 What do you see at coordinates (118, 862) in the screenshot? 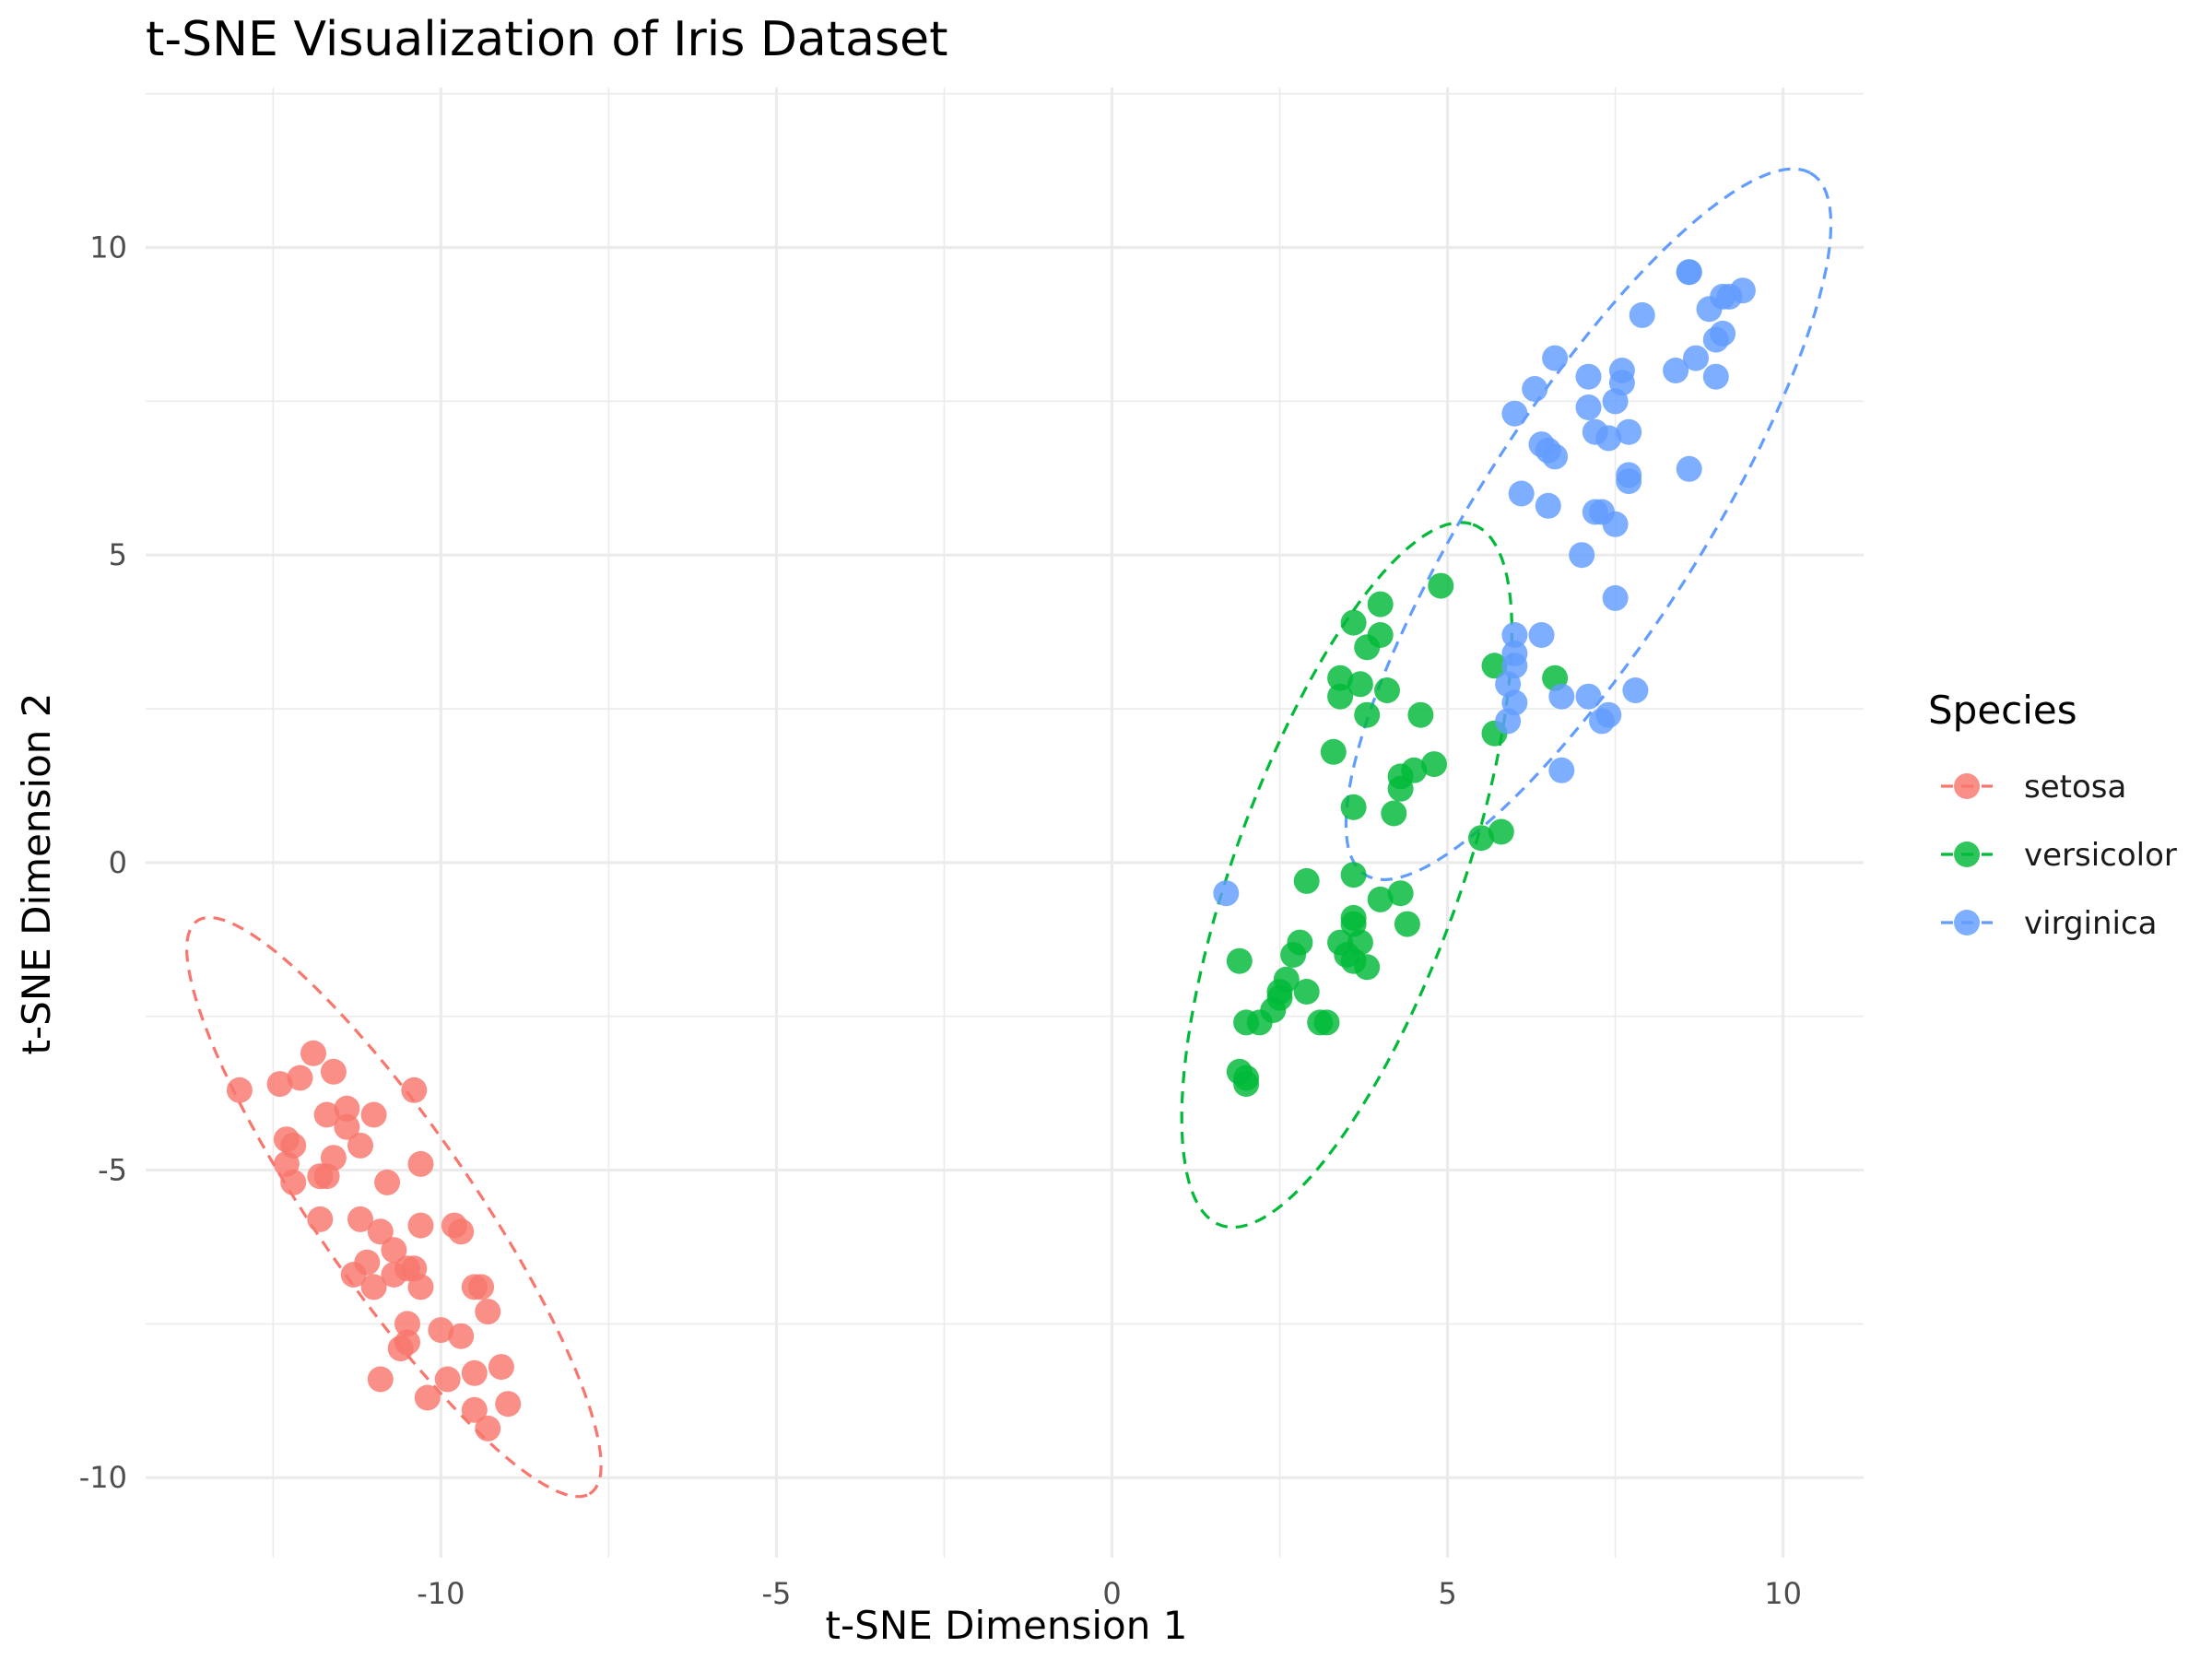
I see `y-tick-label: 0` at bounding box center [118, 862].